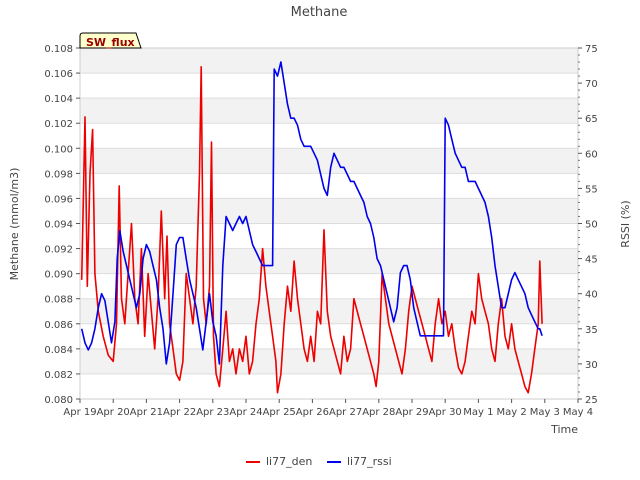  What do you see at coordinates (58, 350) in the screenshot?
I see `left-tick-label: 0.084` at bounding box center [58, 350].